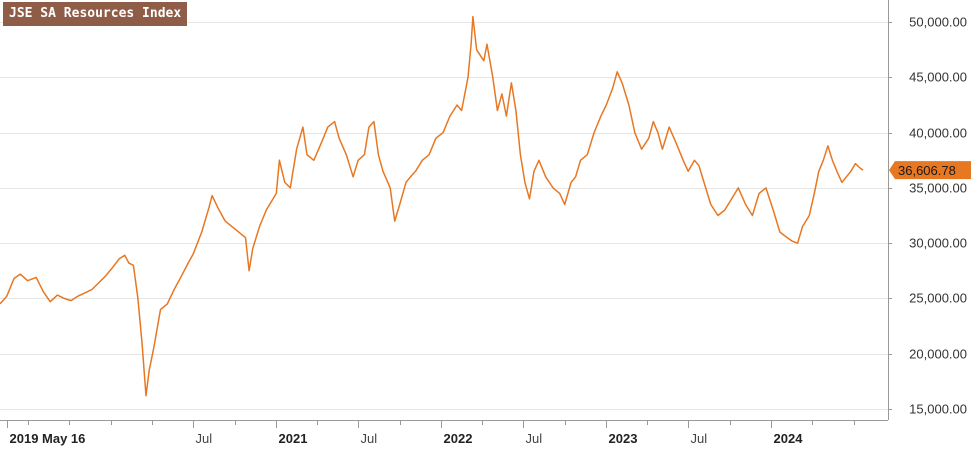  I want to click on y-tick-label: 50,000.00, so click(938, 22).